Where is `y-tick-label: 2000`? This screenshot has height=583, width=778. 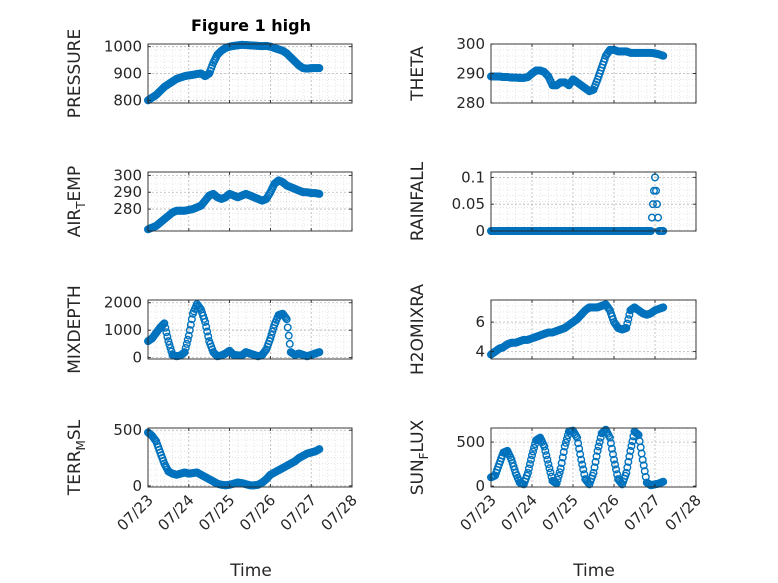
y-tick-label: 2000 is located at coordinates (123, 303).